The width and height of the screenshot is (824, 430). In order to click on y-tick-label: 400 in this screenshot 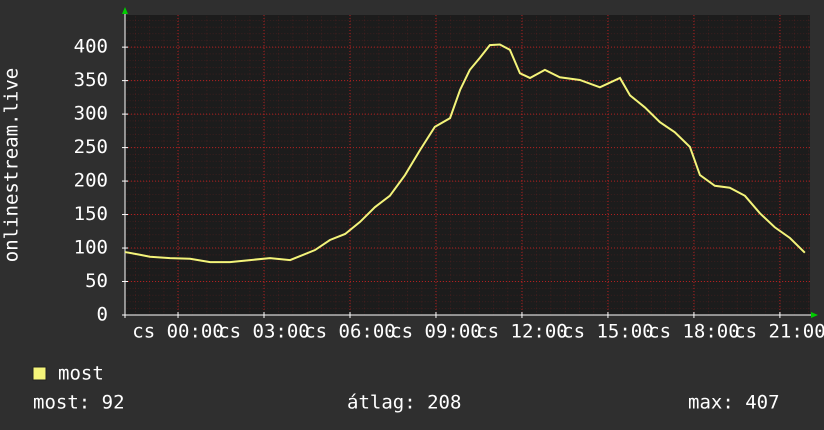, I will do `click(91, 47)`.